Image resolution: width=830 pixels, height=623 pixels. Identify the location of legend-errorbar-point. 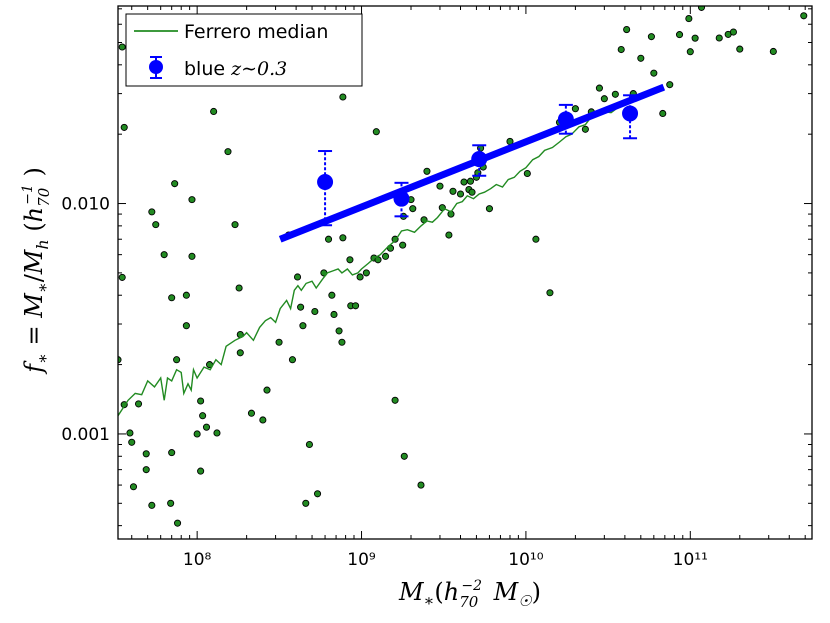
(156, 67).